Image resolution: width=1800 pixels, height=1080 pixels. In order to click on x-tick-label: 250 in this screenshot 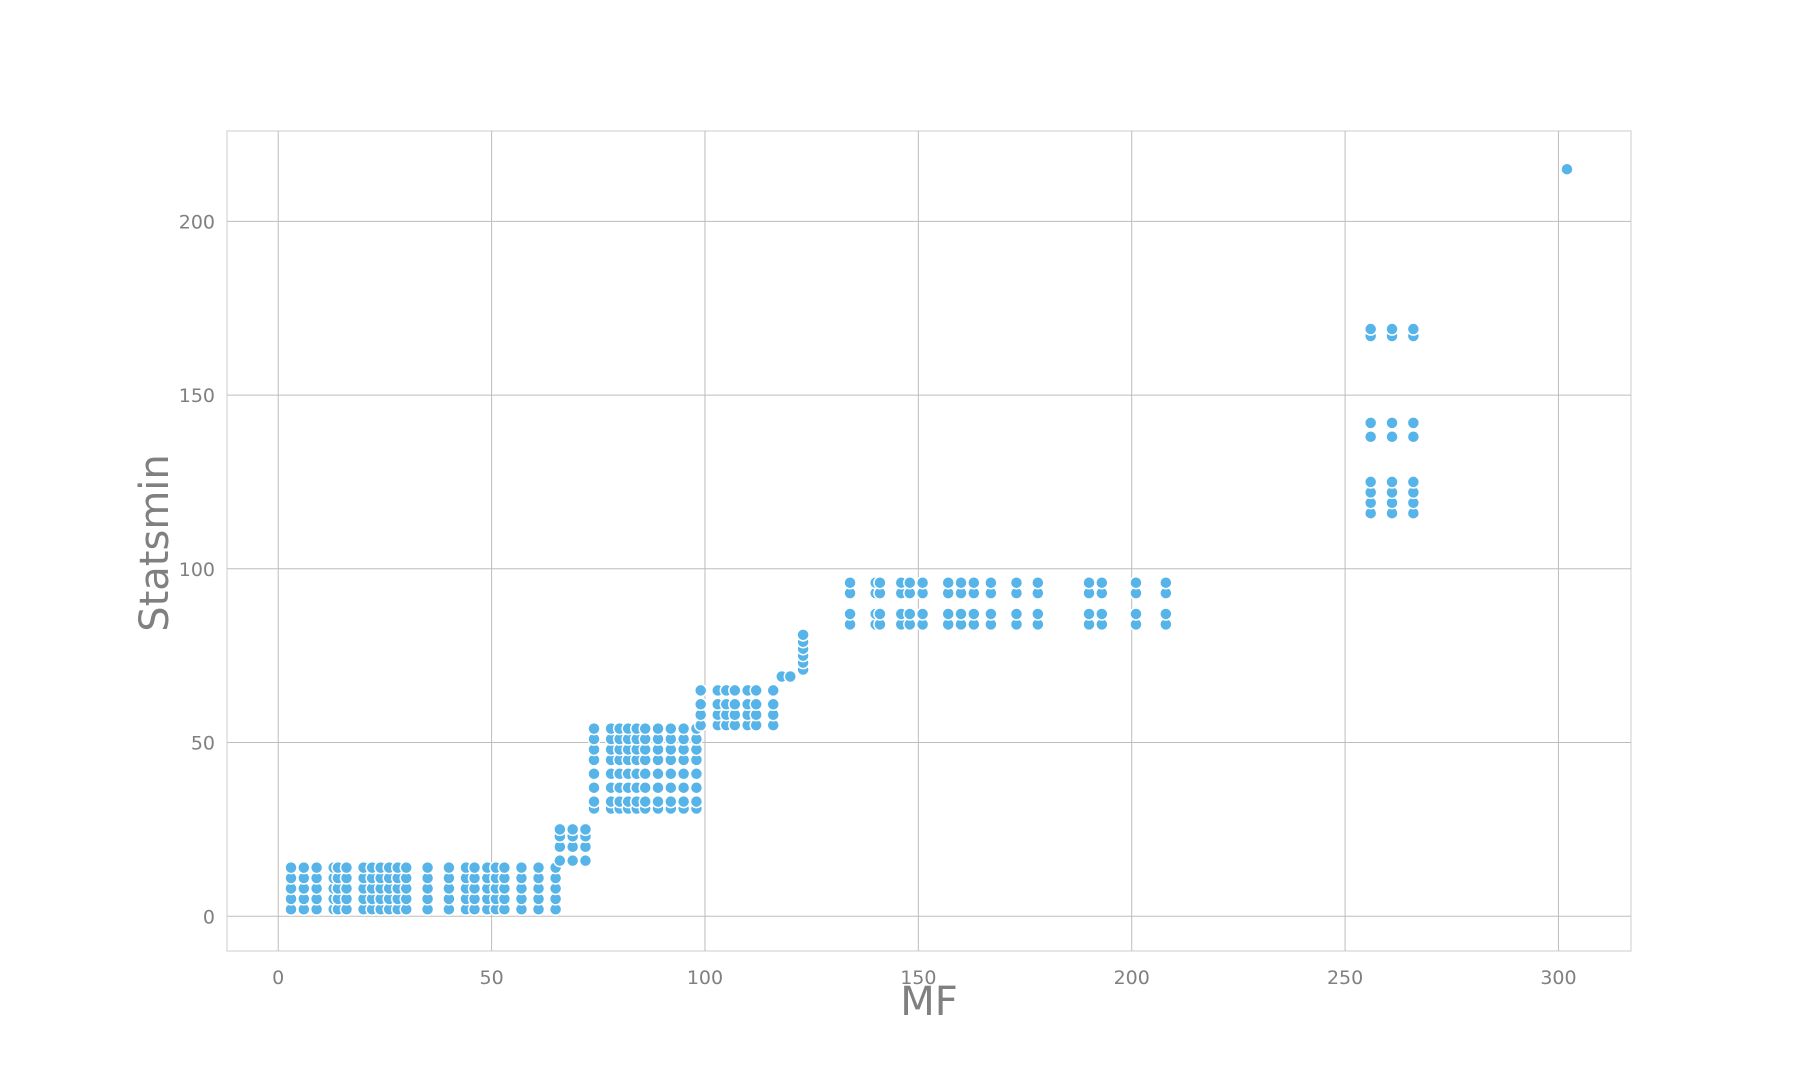, I will do `click(1345, 978)`.